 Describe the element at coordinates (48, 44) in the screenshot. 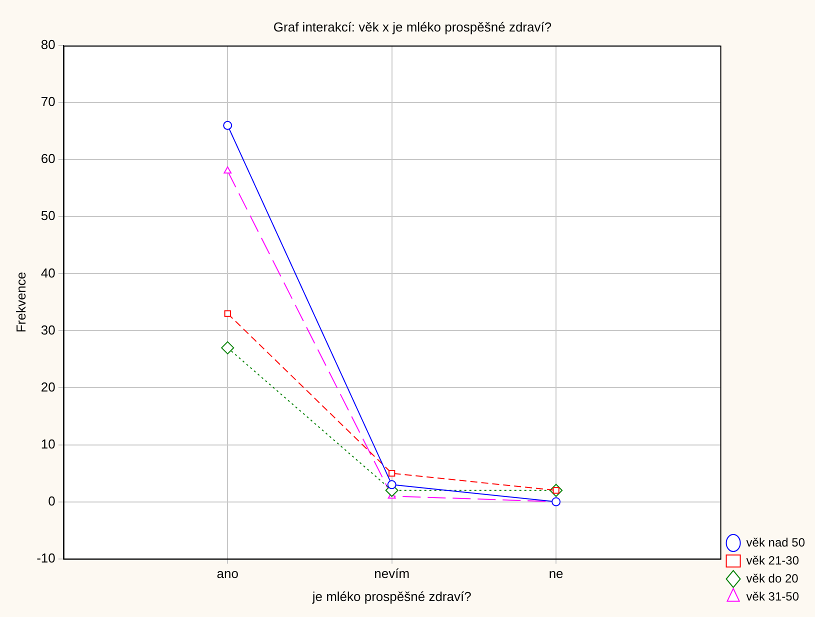

I see `y-tick-label: 80` at that location.